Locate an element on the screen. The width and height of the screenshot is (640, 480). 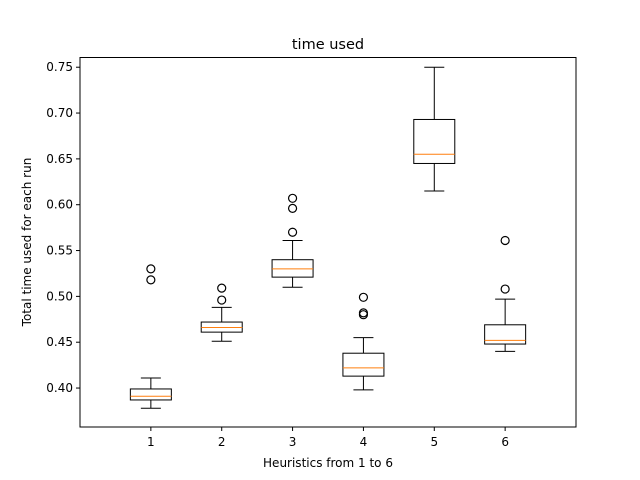
y-tick-label: 0.45 is located at coordinates (59, 342).